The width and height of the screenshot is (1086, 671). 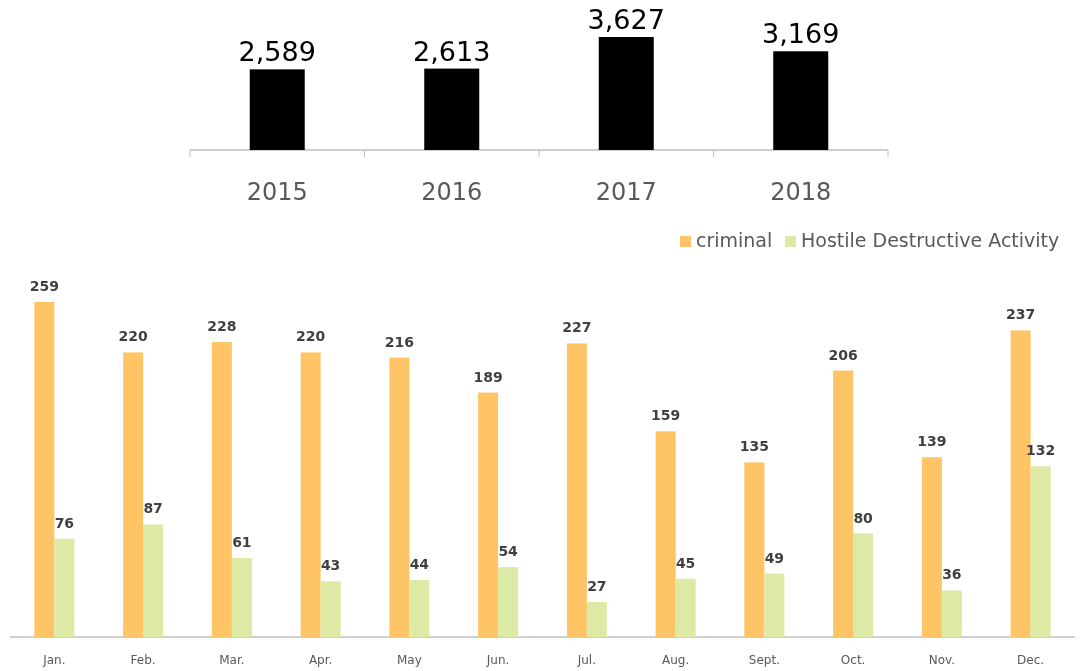 What do you see at coordinates (399, 341) in the screenshot?
I see `data-label: 216` at bounding box center [399, 341].